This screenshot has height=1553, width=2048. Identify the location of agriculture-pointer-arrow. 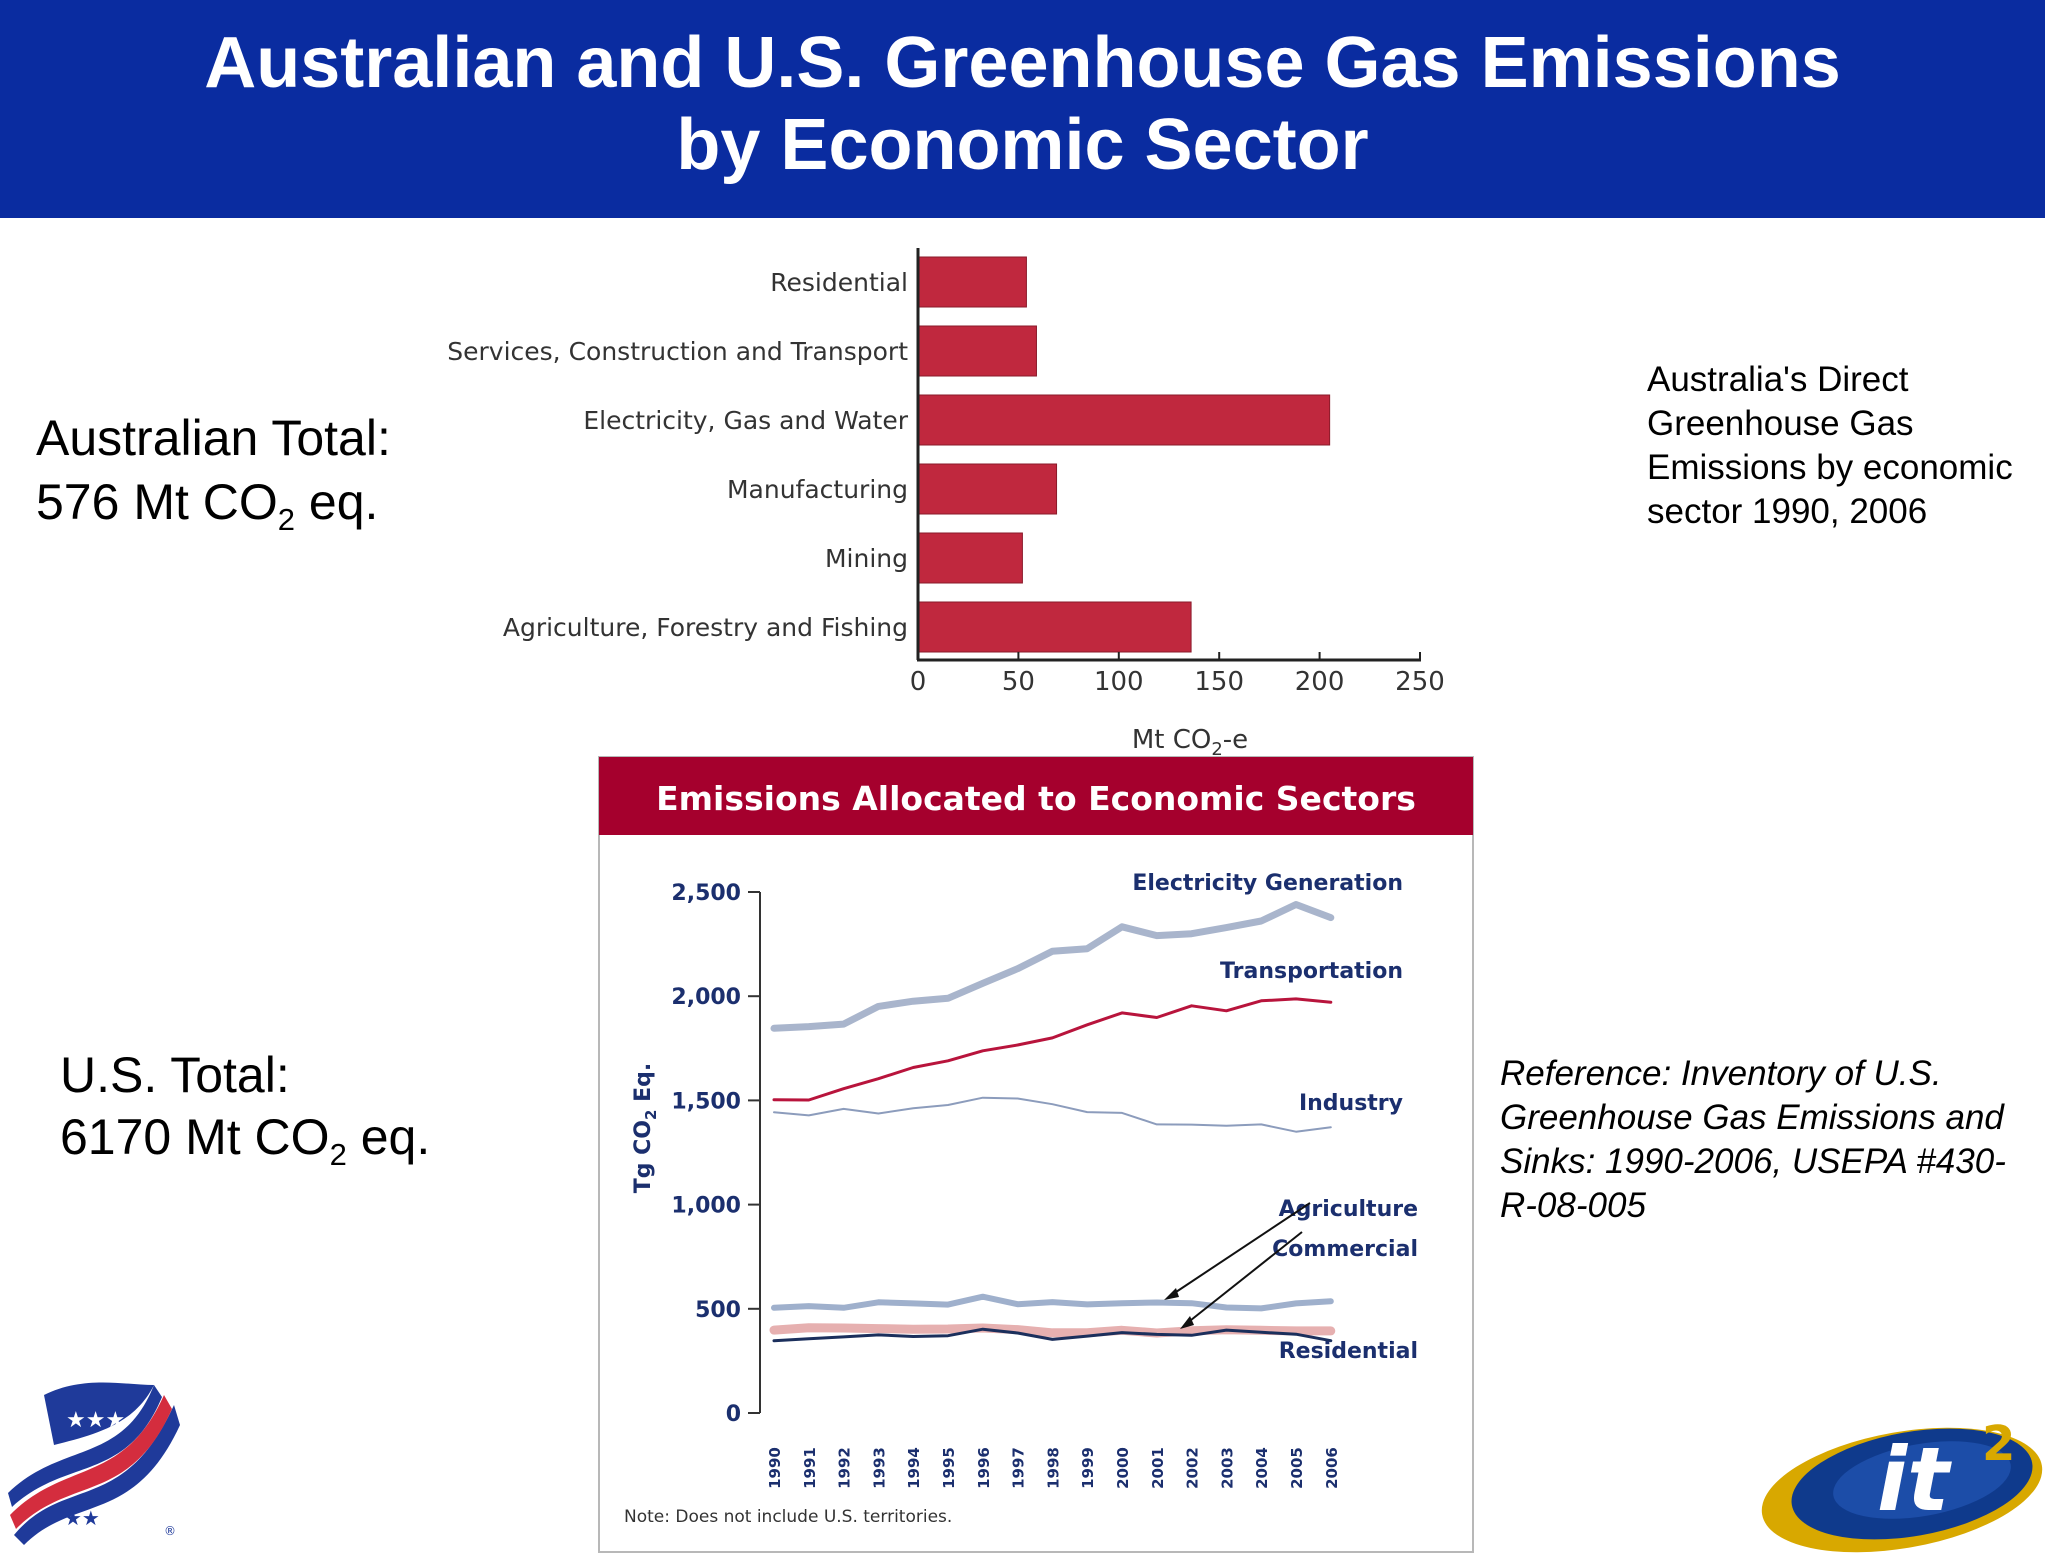
(1240, 1249).